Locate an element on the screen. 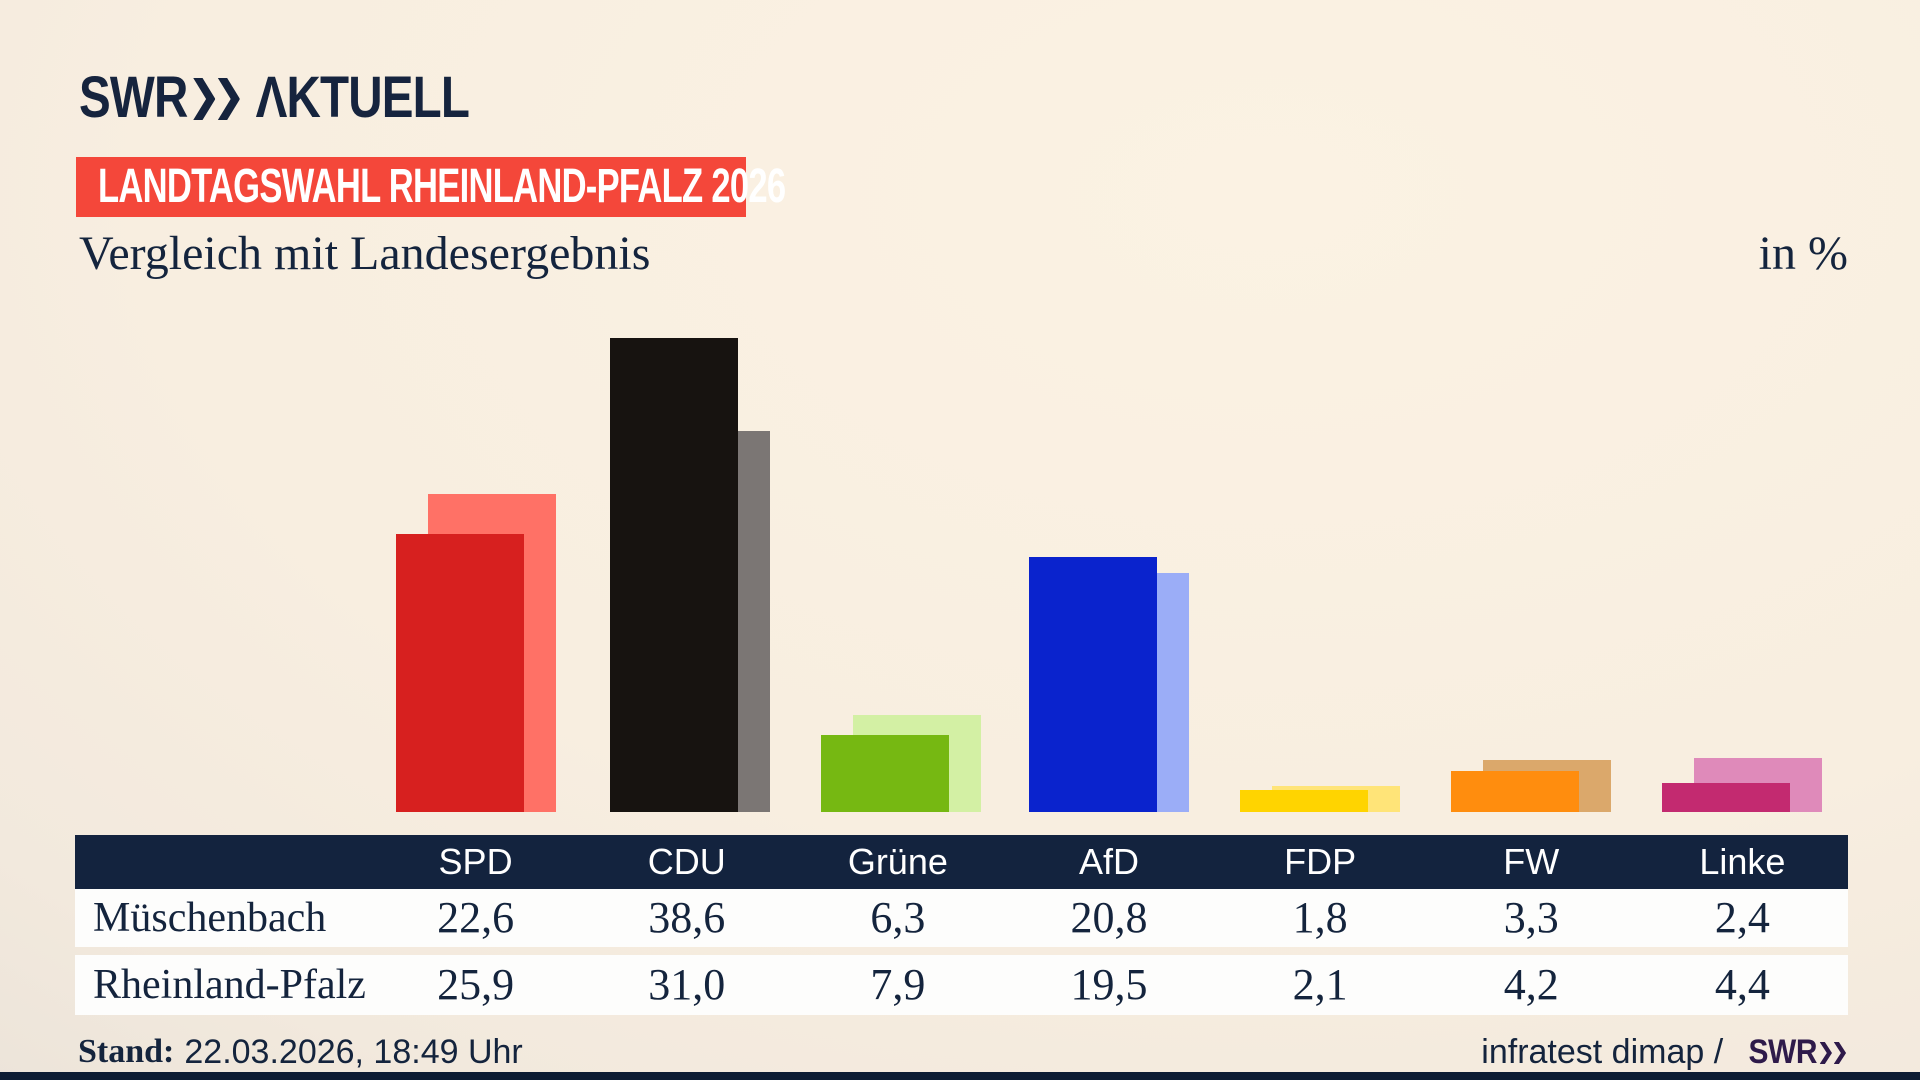 This screenshot has width=1920, height=1080. table-row: Müschenbach 22,6 38,6 6,3 20,8 1,8 3,3 2,4 is located at coordinates (961, 918).